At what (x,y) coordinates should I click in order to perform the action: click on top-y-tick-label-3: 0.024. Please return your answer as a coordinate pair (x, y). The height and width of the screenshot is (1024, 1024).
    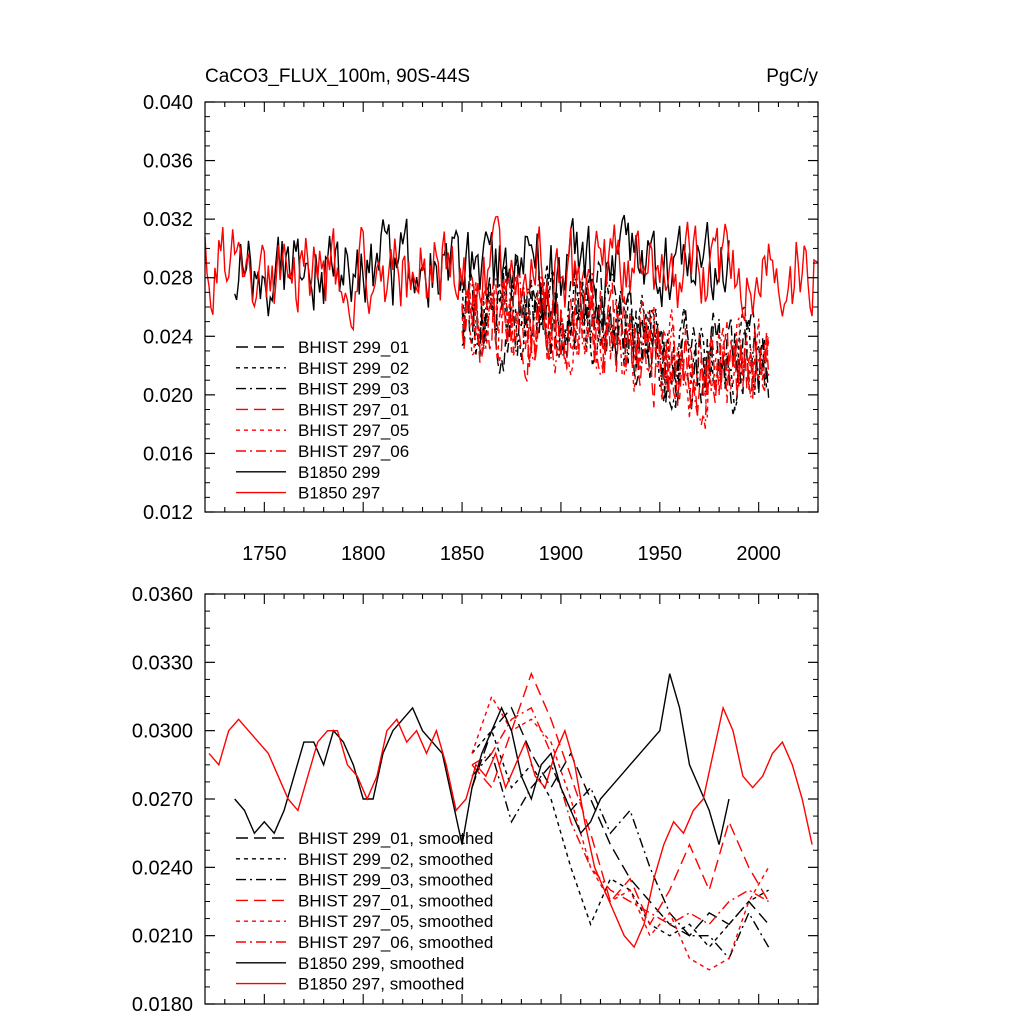
    Looking at the image, I should click on (168, 337).